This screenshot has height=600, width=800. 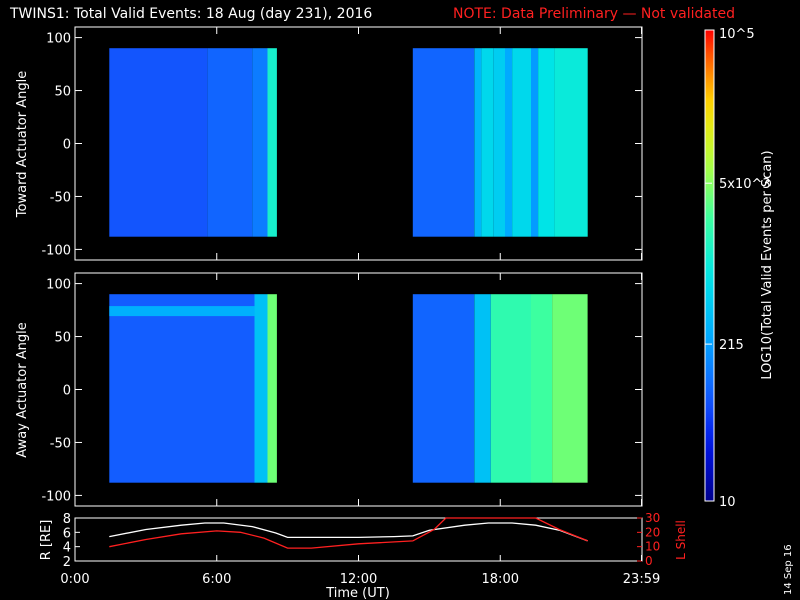 I want to click on toward-block1-col6, so click(x=535, y=142).